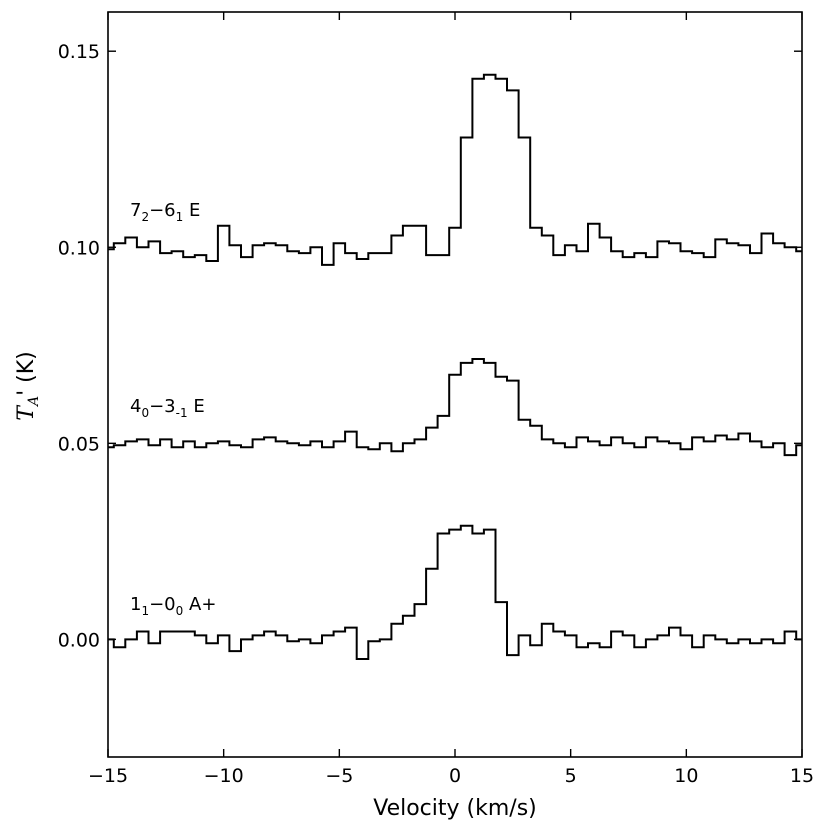  Describe the element at coordinates (79, 444) in the screenshot. I see `y-tick-label: 0.05` at that location.